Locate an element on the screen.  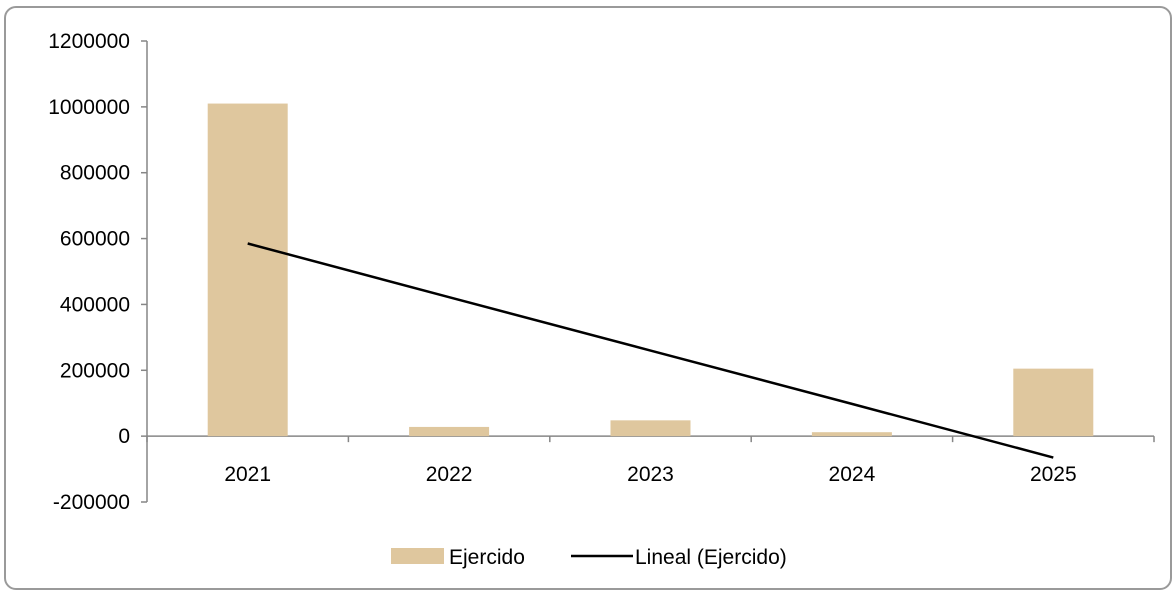
legend-label-bar: Ejercido is located at coordinates (487, 557).